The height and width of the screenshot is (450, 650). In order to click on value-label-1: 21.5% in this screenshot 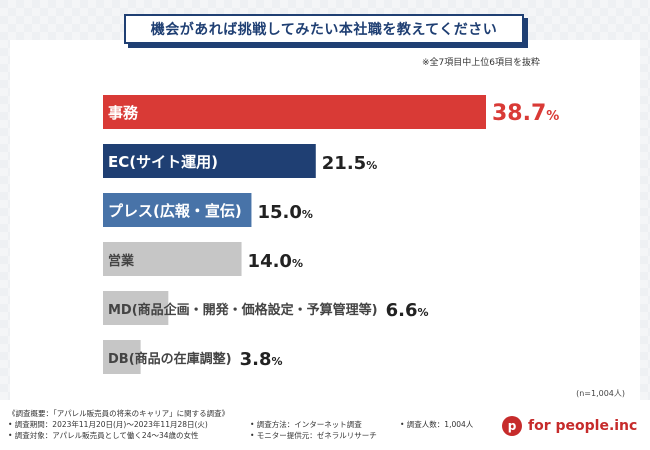, I will do `click(349, 163)`.